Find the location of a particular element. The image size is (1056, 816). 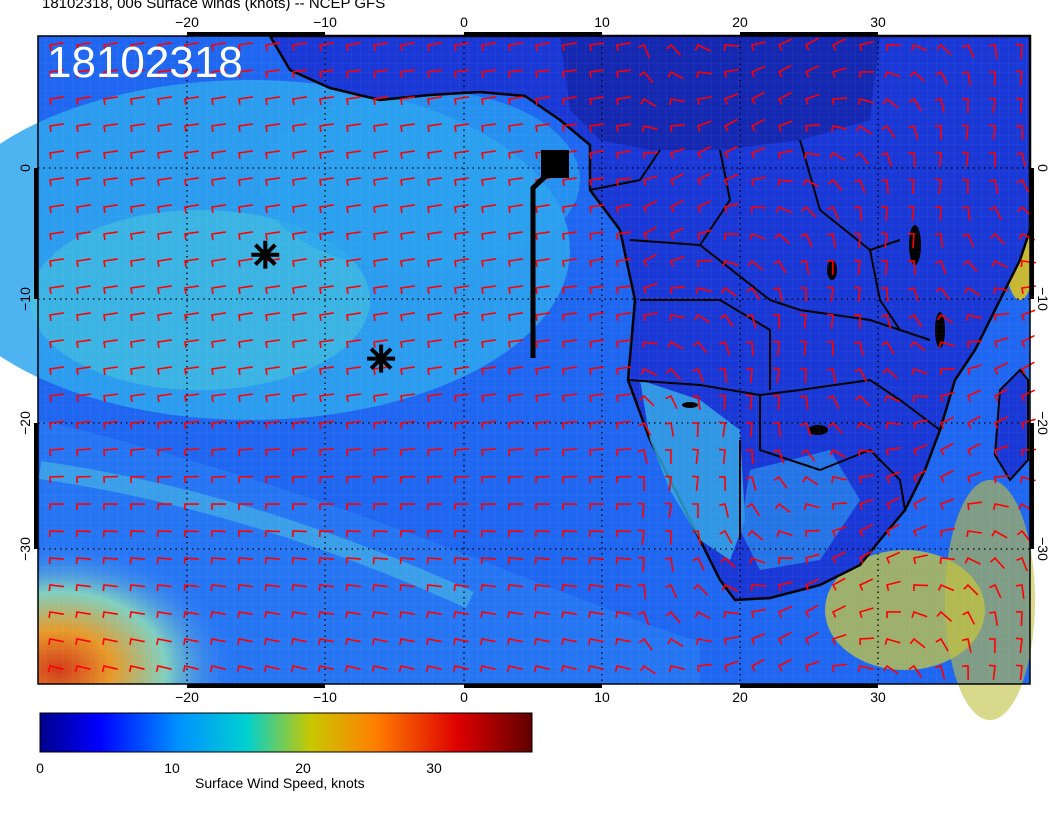

lat-labels-right: 0 −10 −20 −30 is located at coordinates (1043, 362).